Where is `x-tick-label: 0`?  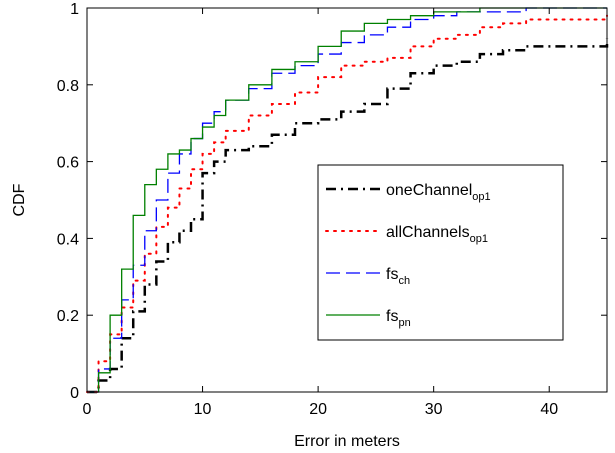
x-tick-label: 0 is located at coordinates (87, 409).